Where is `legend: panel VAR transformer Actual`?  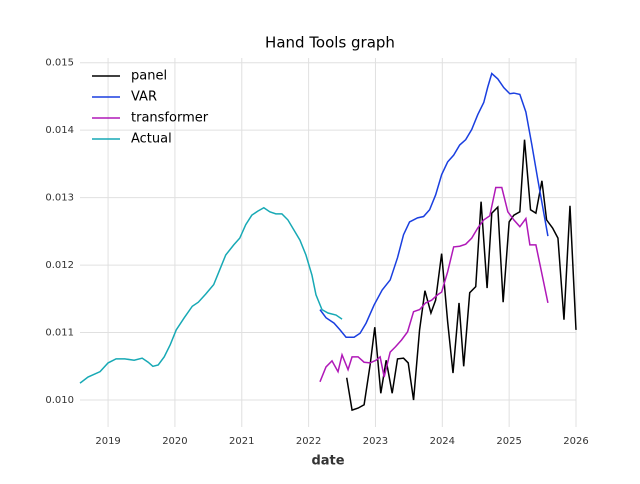
legend: panel VAR transformer Actual is located at coordinates (150, 108).